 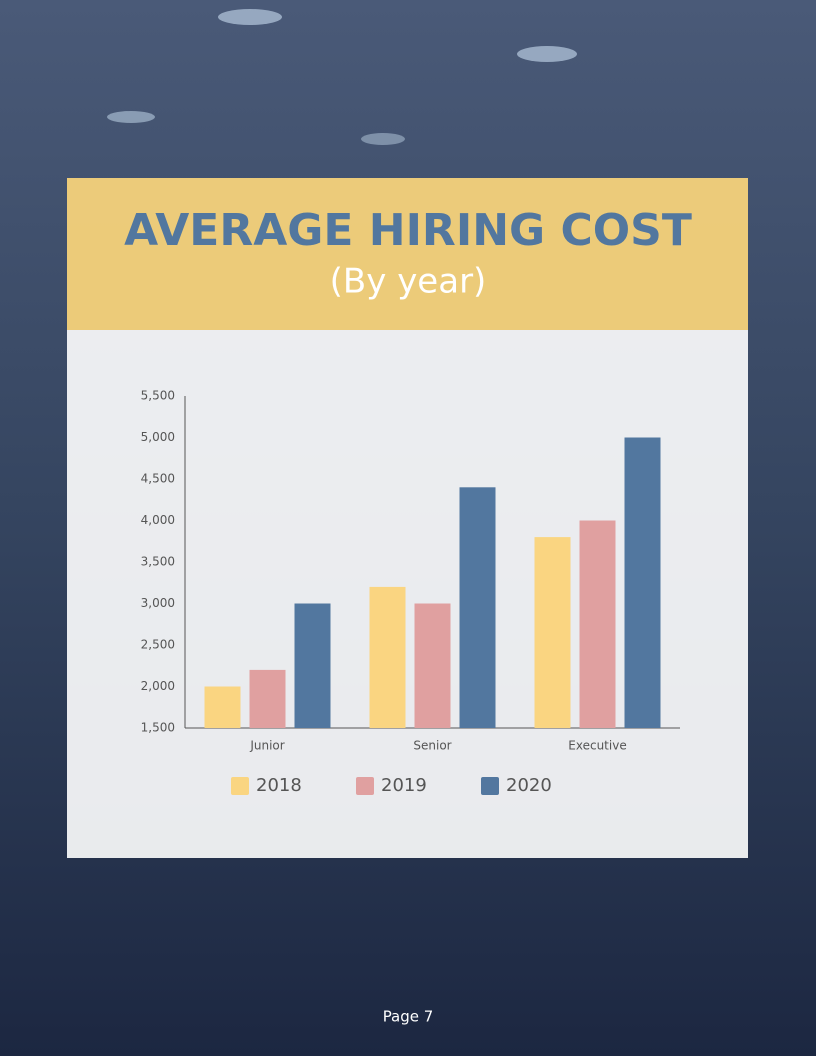 I want to click on chart-subtitle: (By year), so click(x=408, y=282).